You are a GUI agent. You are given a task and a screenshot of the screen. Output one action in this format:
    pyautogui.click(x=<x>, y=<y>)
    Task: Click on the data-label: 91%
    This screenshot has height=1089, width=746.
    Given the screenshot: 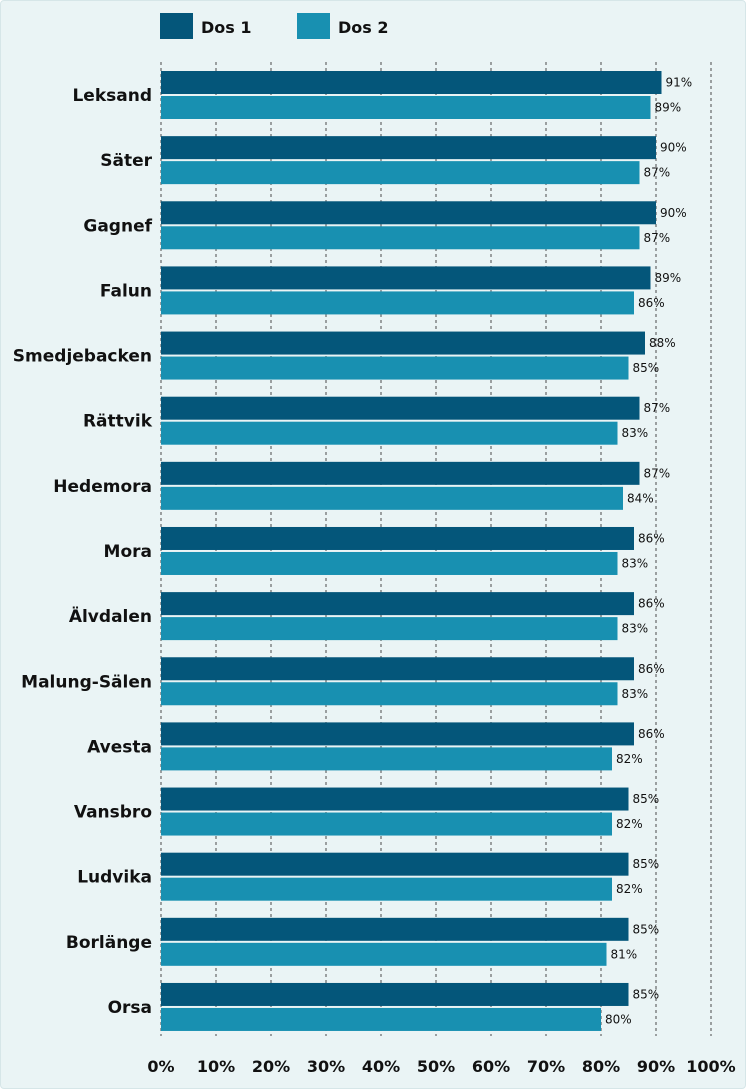 What is the action you would take?
    pyautogui.click(x=679, y=83)
    